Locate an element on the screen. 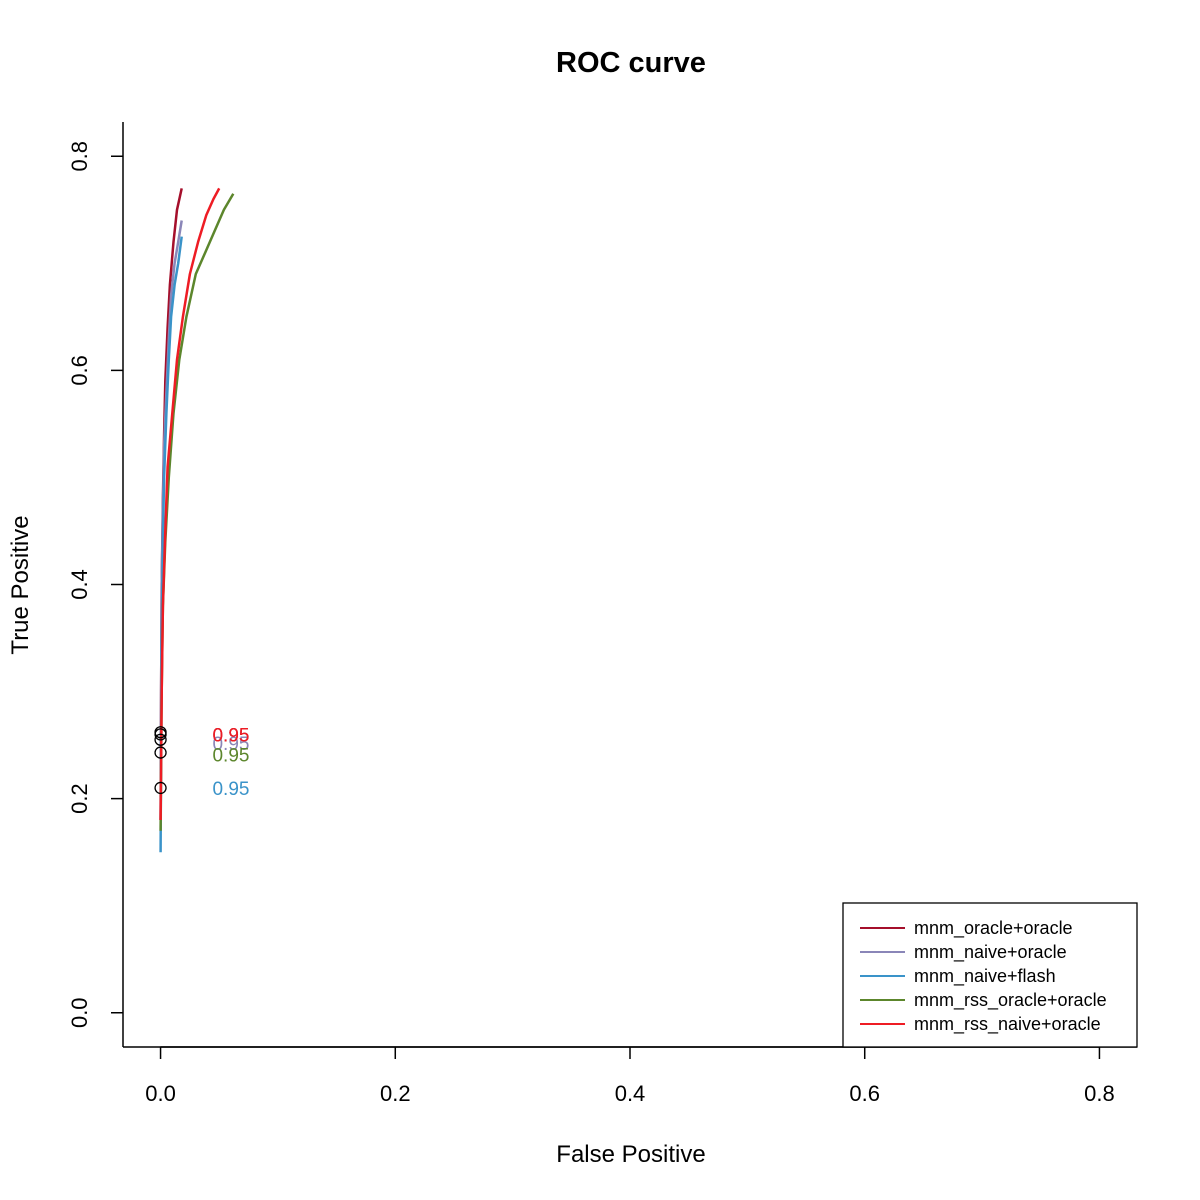 Image resolution: width=1200 pixels, height=1200 pixels. y-tick-label: 0.4 is located at coordinates (79, 584).